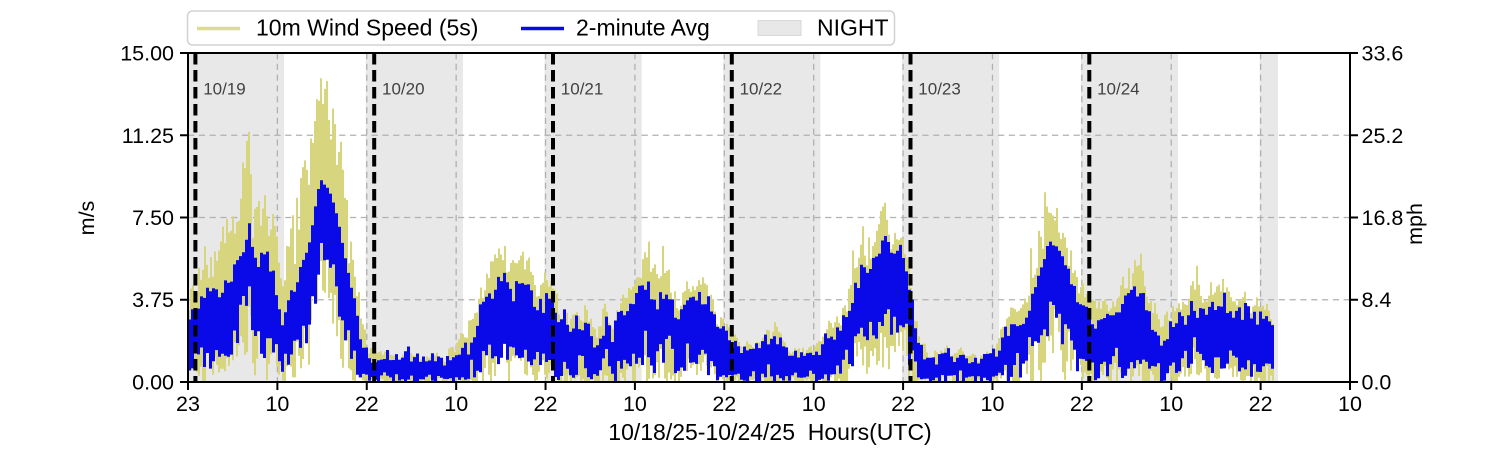 Image resolution: width=1500 pixels, height=455 pixels. I want to click on svg-text: 25.2, so click(1383, 136).